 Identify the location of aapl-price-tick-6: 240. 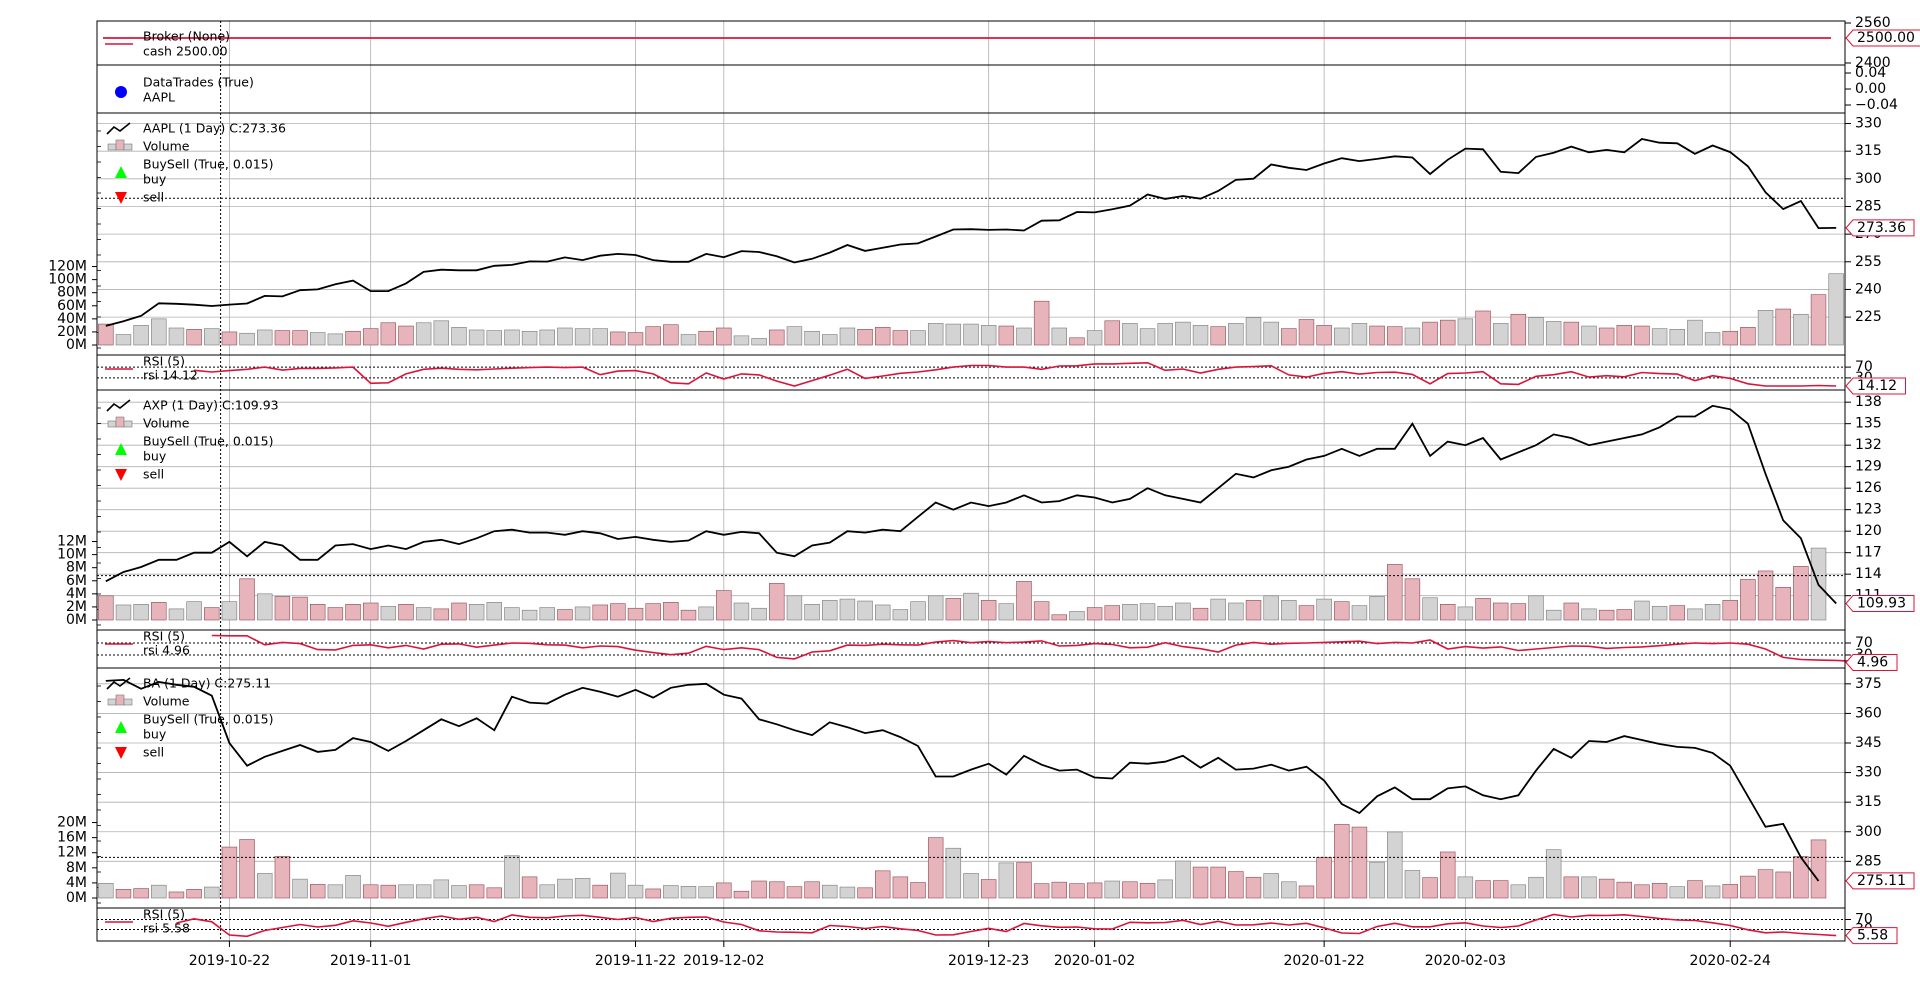
(1868, 289).